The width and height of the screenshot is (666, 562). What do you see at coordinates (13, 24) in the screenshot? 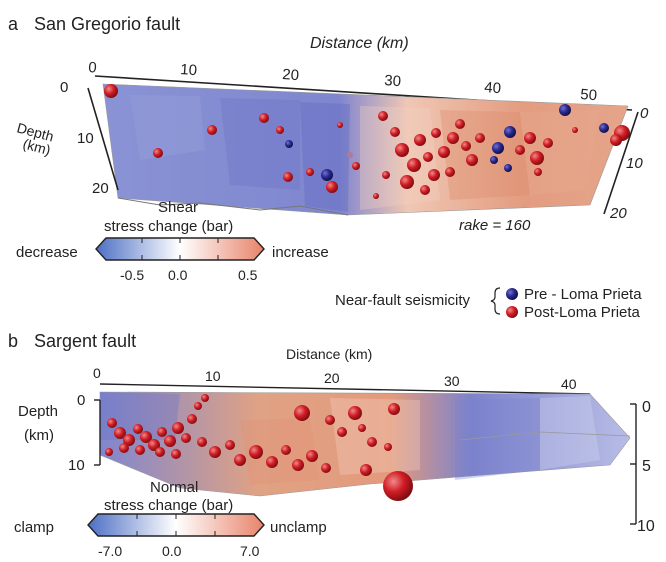
I see `panel-a-letter: a` at bounding box center [13, 24].